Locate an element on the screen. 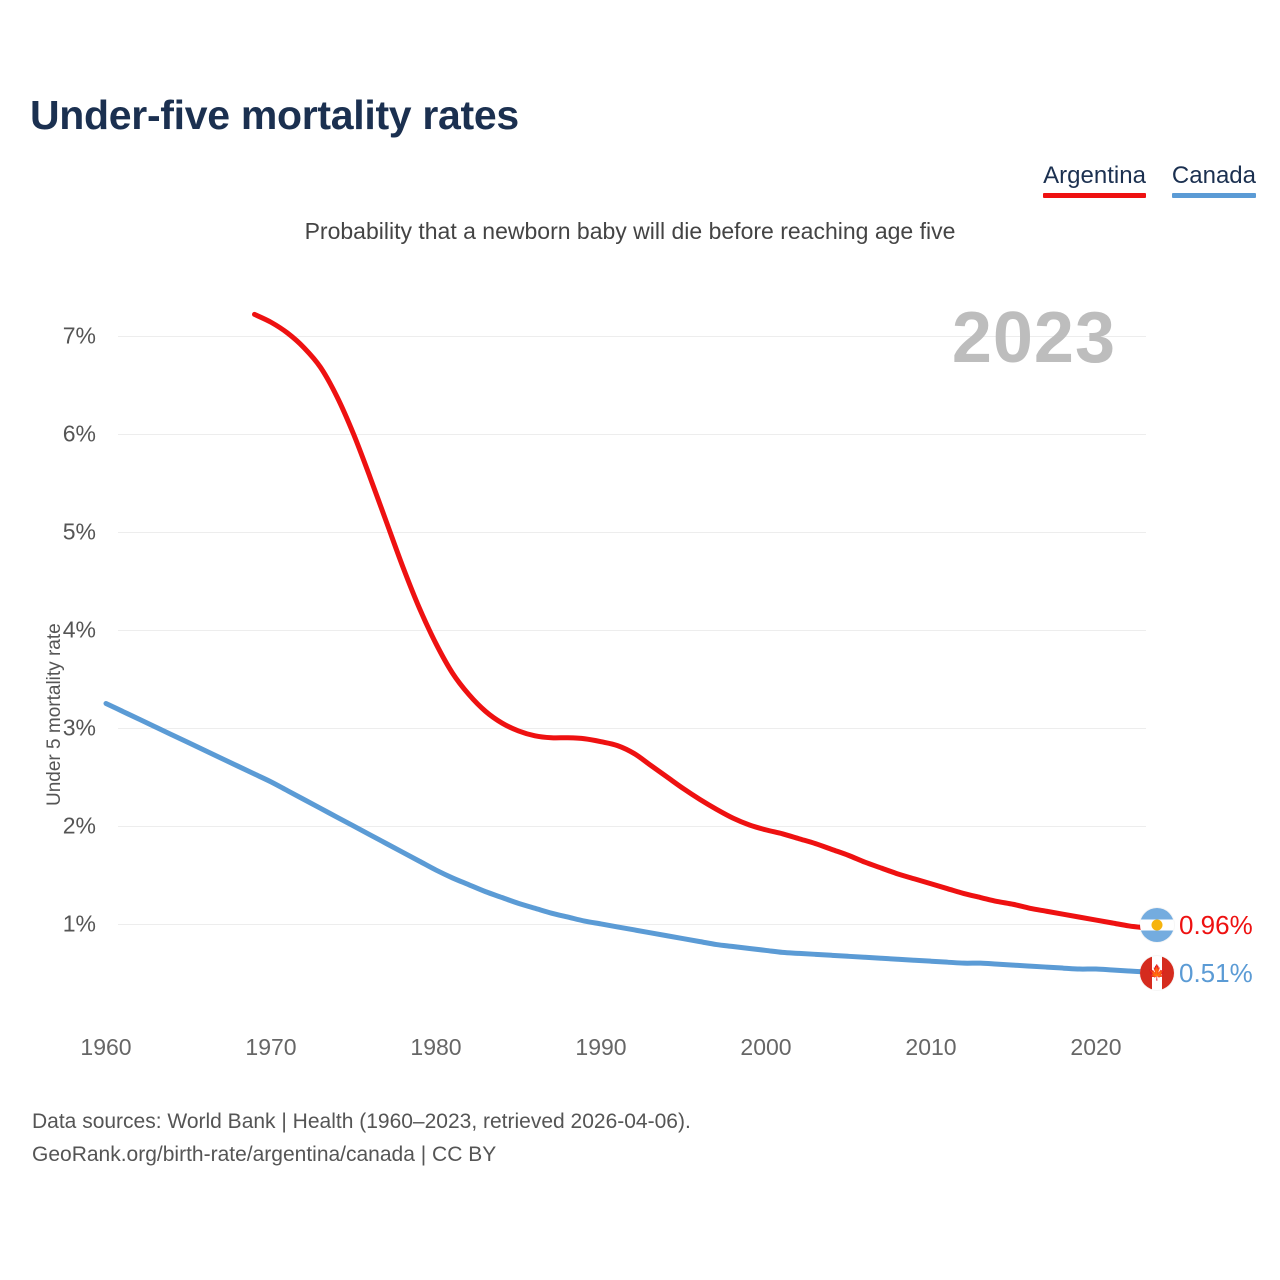 This screenshot has width=1280, height=1280. y-tick-1: 1% is located at coordinates (79, 923).